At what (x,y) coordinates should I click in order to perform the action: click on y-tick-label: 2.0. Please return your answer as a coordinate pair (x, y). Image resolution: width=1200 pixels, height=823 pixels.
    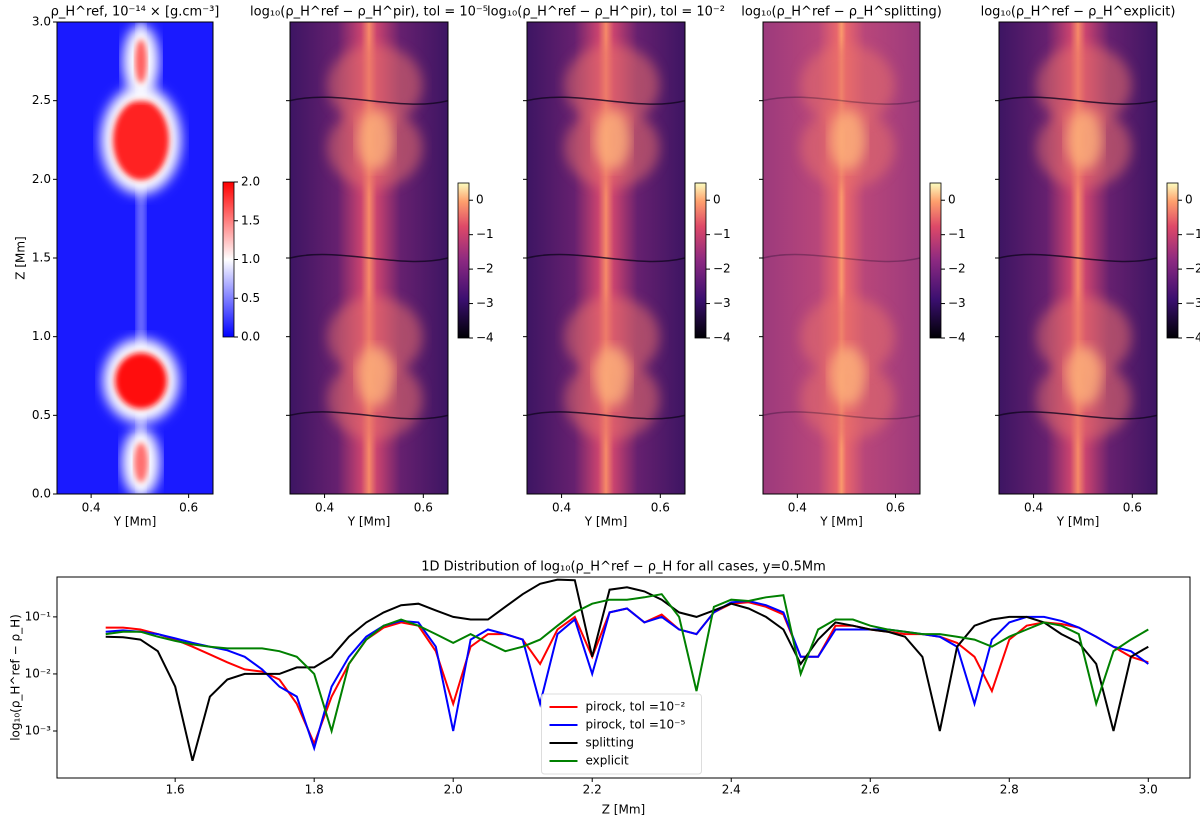
    Looking at the image, I should click on (41, 179).